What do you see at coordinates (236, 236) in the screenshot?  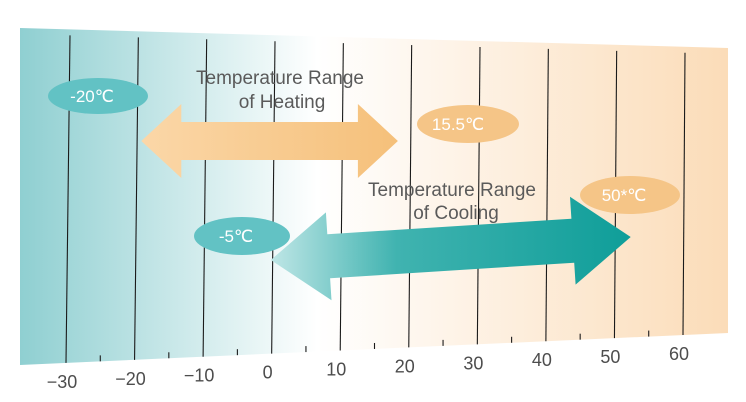 I see `cooling-min-label: -5℃` at bounding box center [236, 236].